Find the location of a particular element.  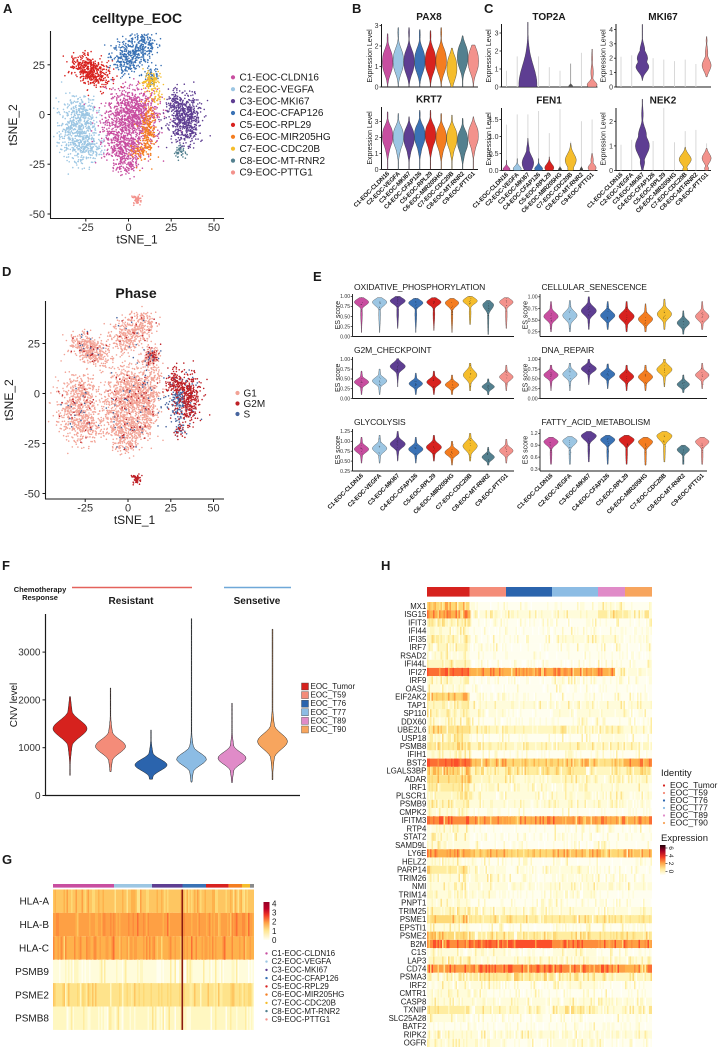

svg-text: Response is located at coordinates (40, 597).